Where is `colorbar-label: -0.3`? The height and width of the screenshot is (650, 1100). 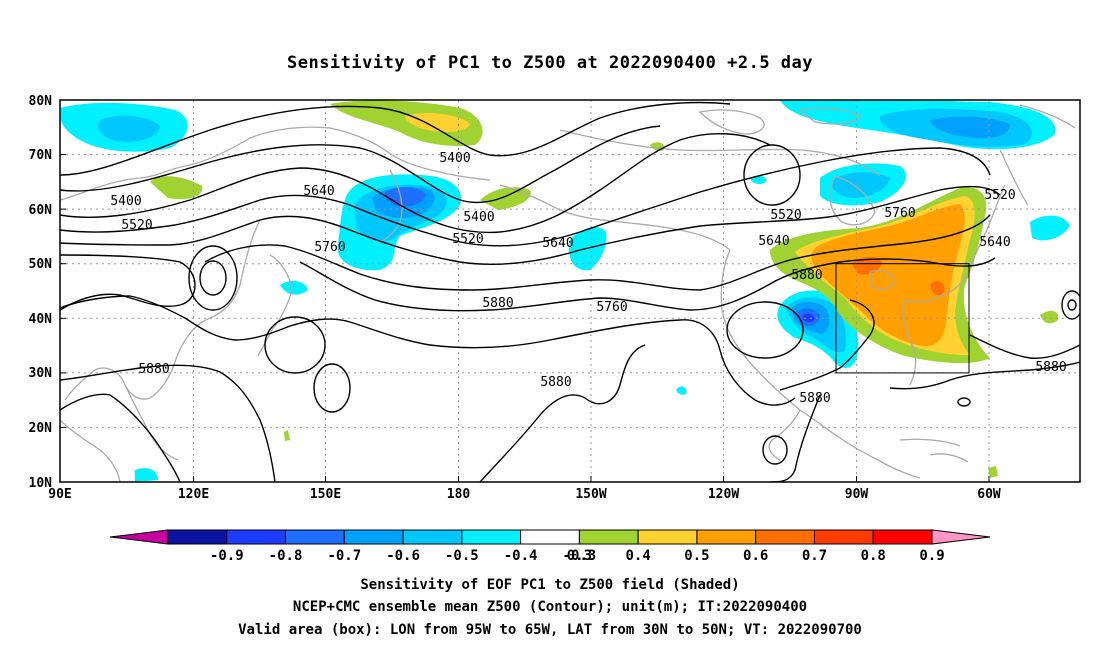
colorbar-label: -0.3 is located at coordinates (580, 556).